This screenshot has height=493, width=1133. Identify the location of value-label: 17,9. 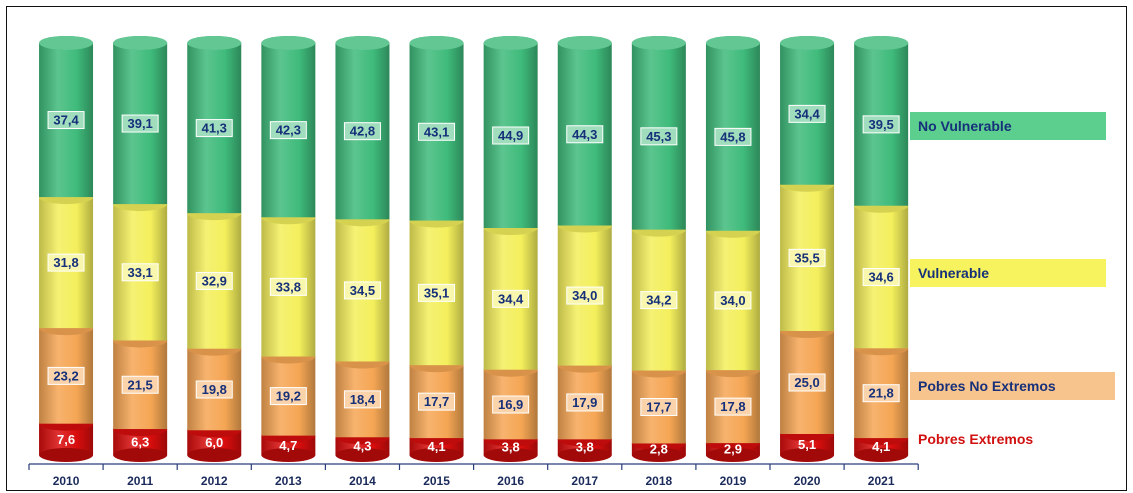
(584, 402).